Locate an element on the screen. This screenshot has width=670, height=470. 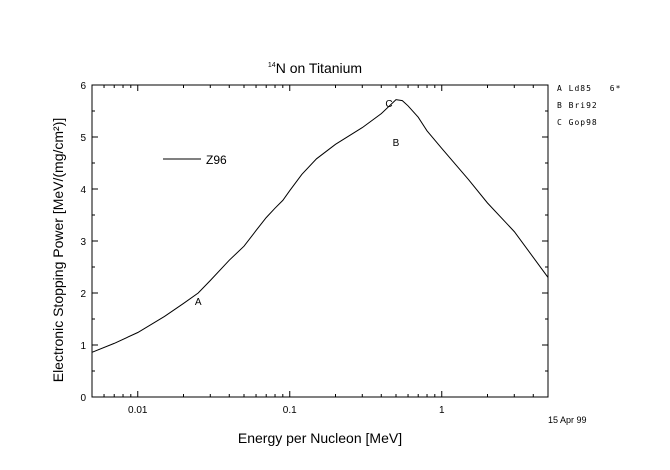
side-legend-text-a: Ld85 is located at coordinates (580, 88).